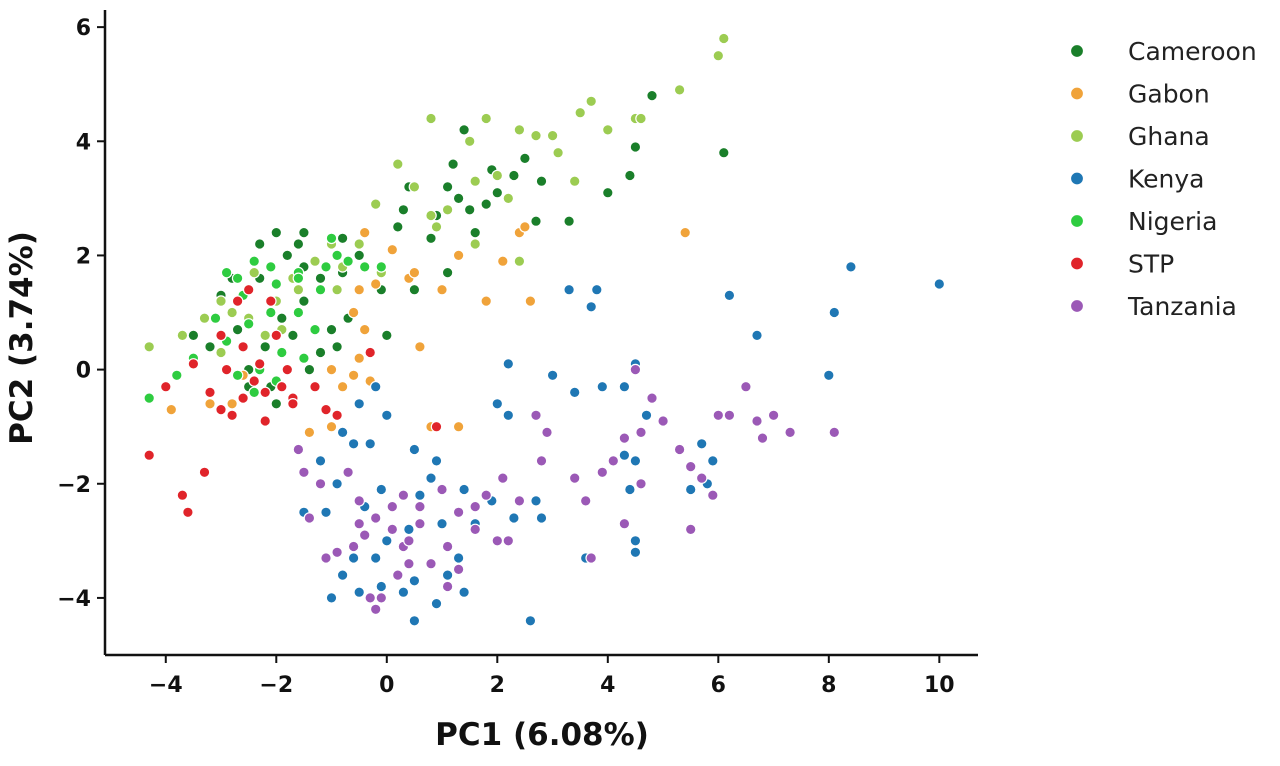 The width and height of the screenshot is (1280, 766). What do you see at coordinates (1077, 306) in the screenshot?
I see `legend-marker-tanzania` at bounding box center [1077, 306].